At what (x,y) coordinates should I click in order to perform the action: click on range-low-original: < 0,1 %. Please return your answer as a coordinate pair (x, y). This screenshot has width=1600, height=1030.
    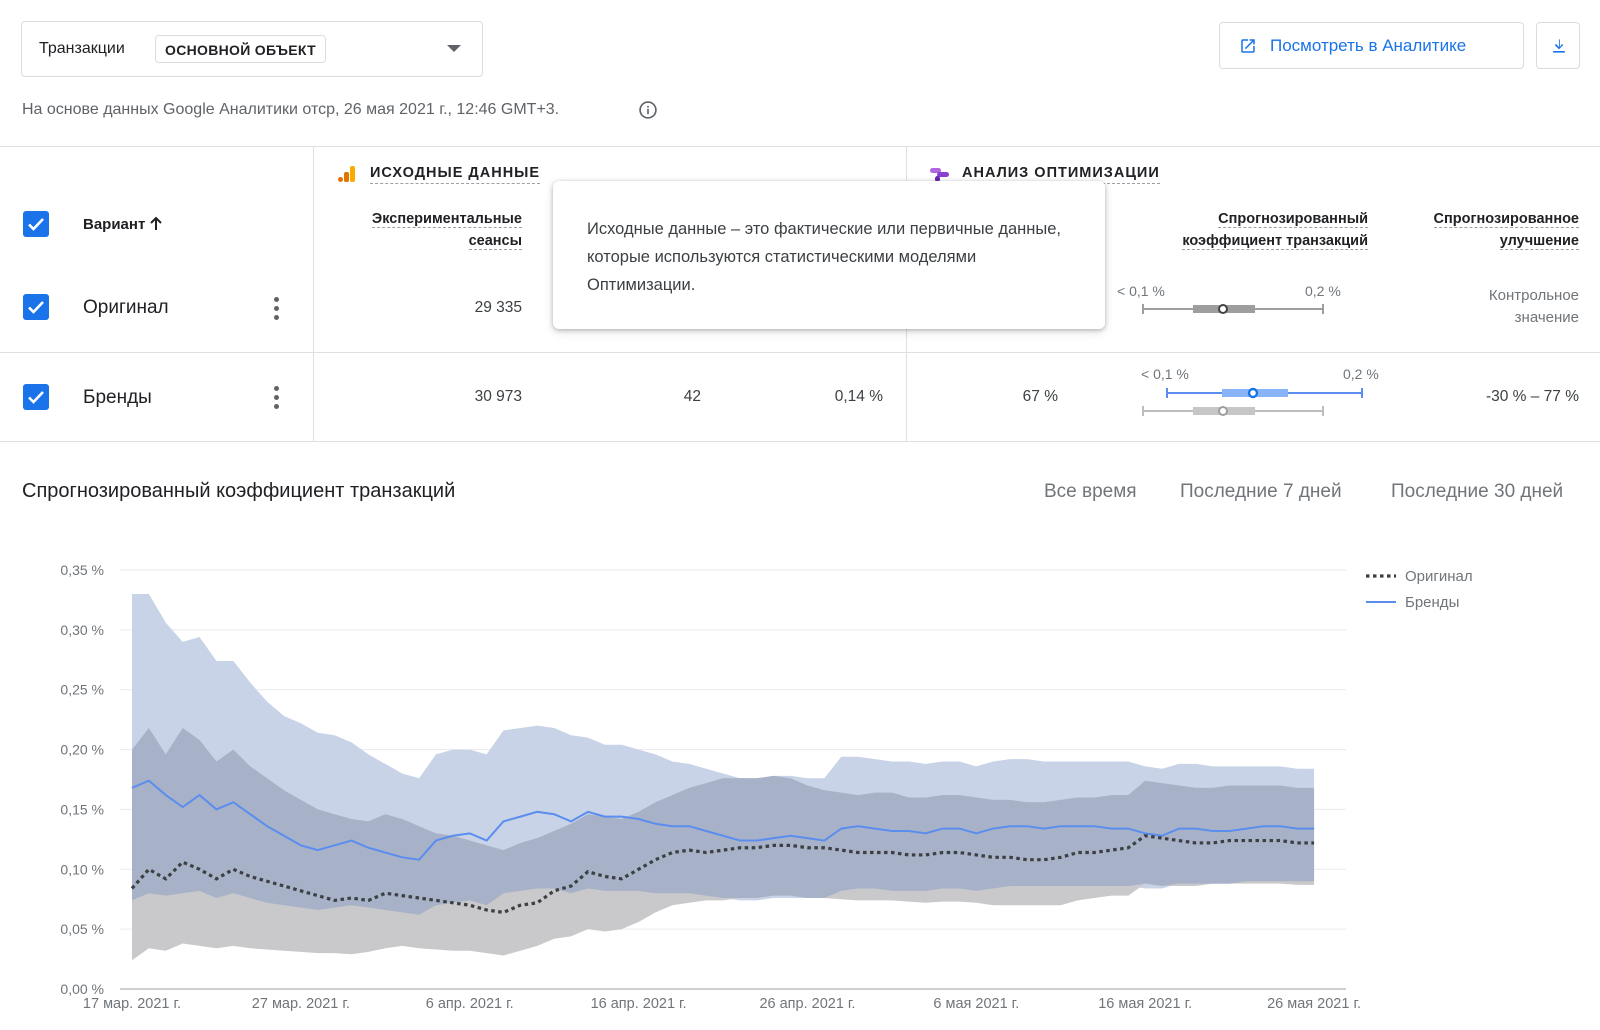
    Looking at the image, I should click on (1141, 291).